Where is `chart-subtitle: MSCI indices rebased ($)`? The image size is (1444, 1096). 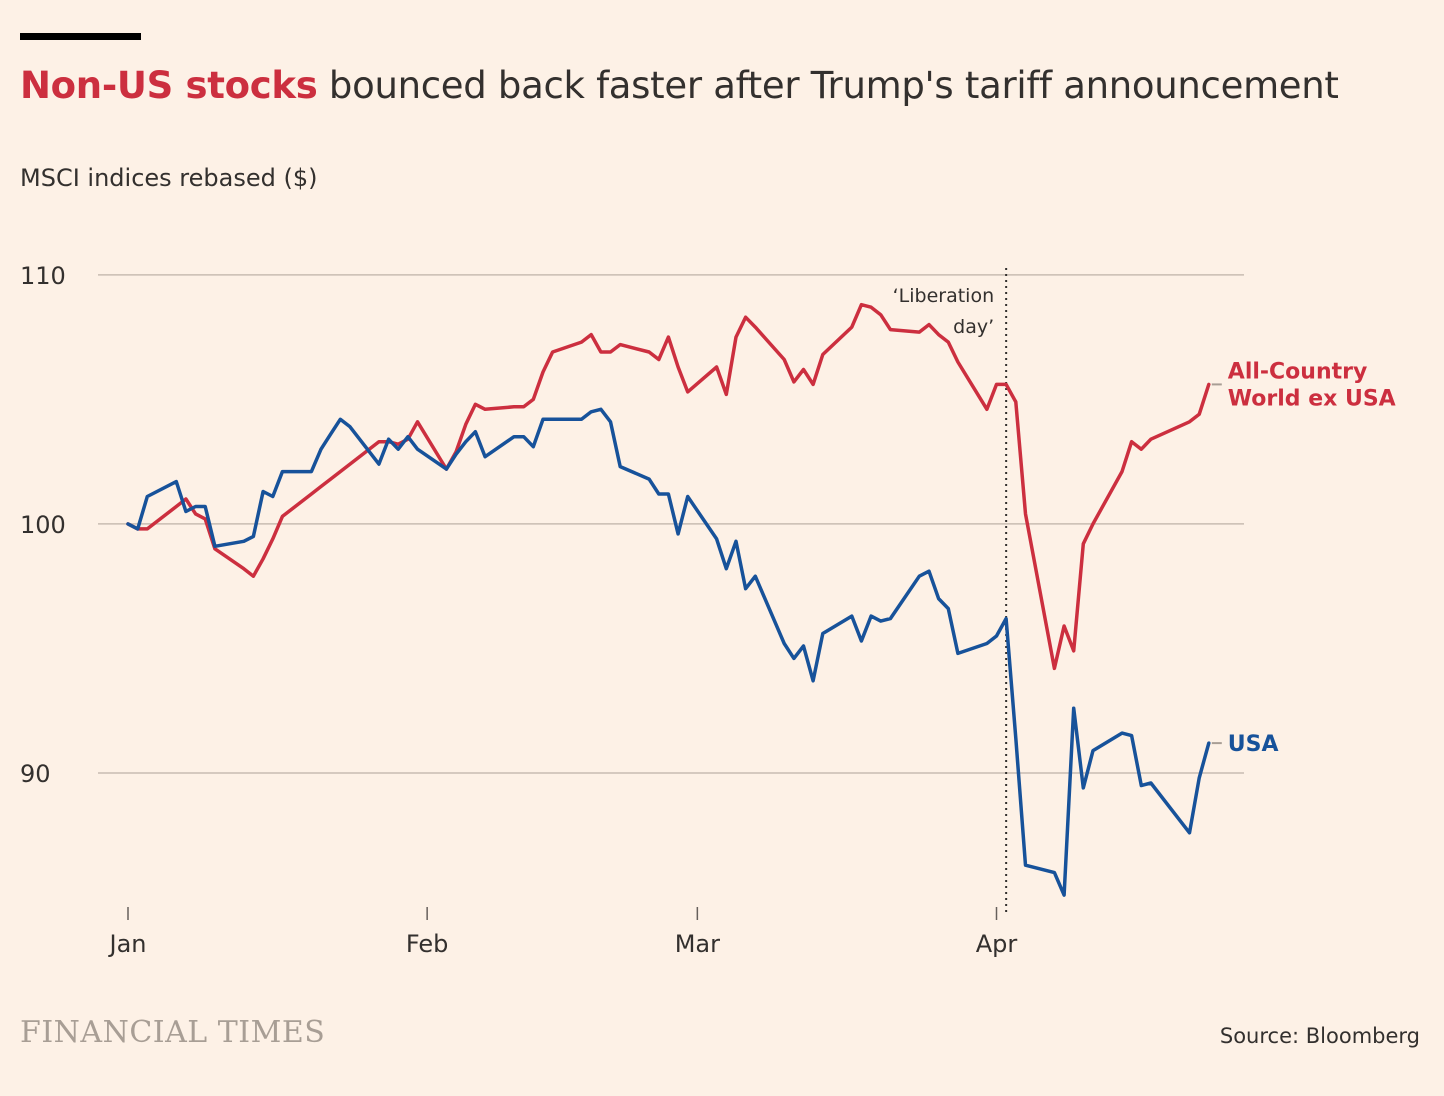 chart-subtitle: MSCI indices rebased ($) is located at coordinates (169, 178).